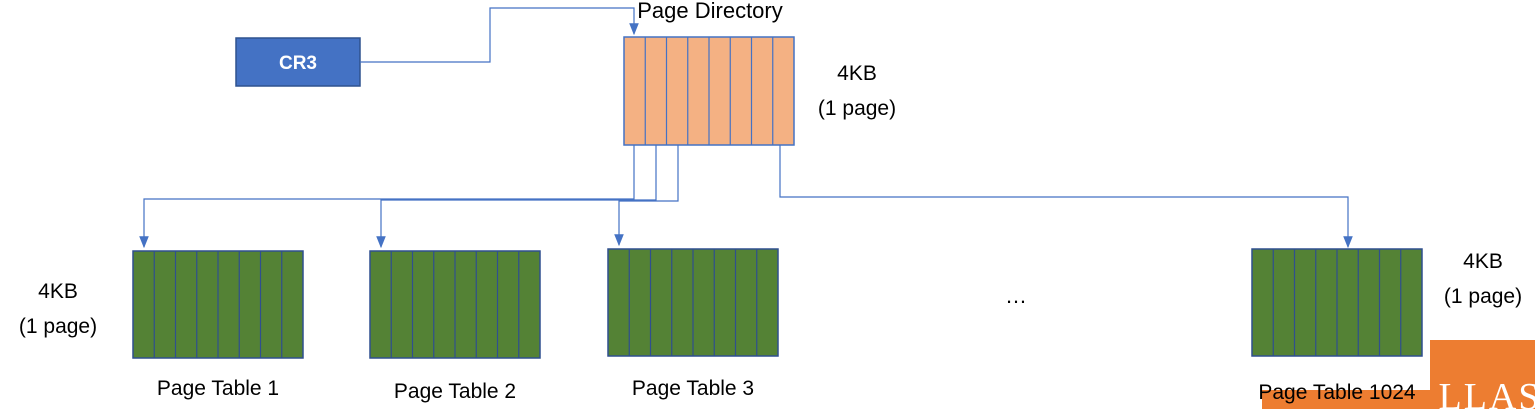 Image resolution: width=1535 pixels, height=409 pixels. Describe the element at coordinates (693, 388) in the screenshot. I see `page-table-label: Page Table 3` at that location.